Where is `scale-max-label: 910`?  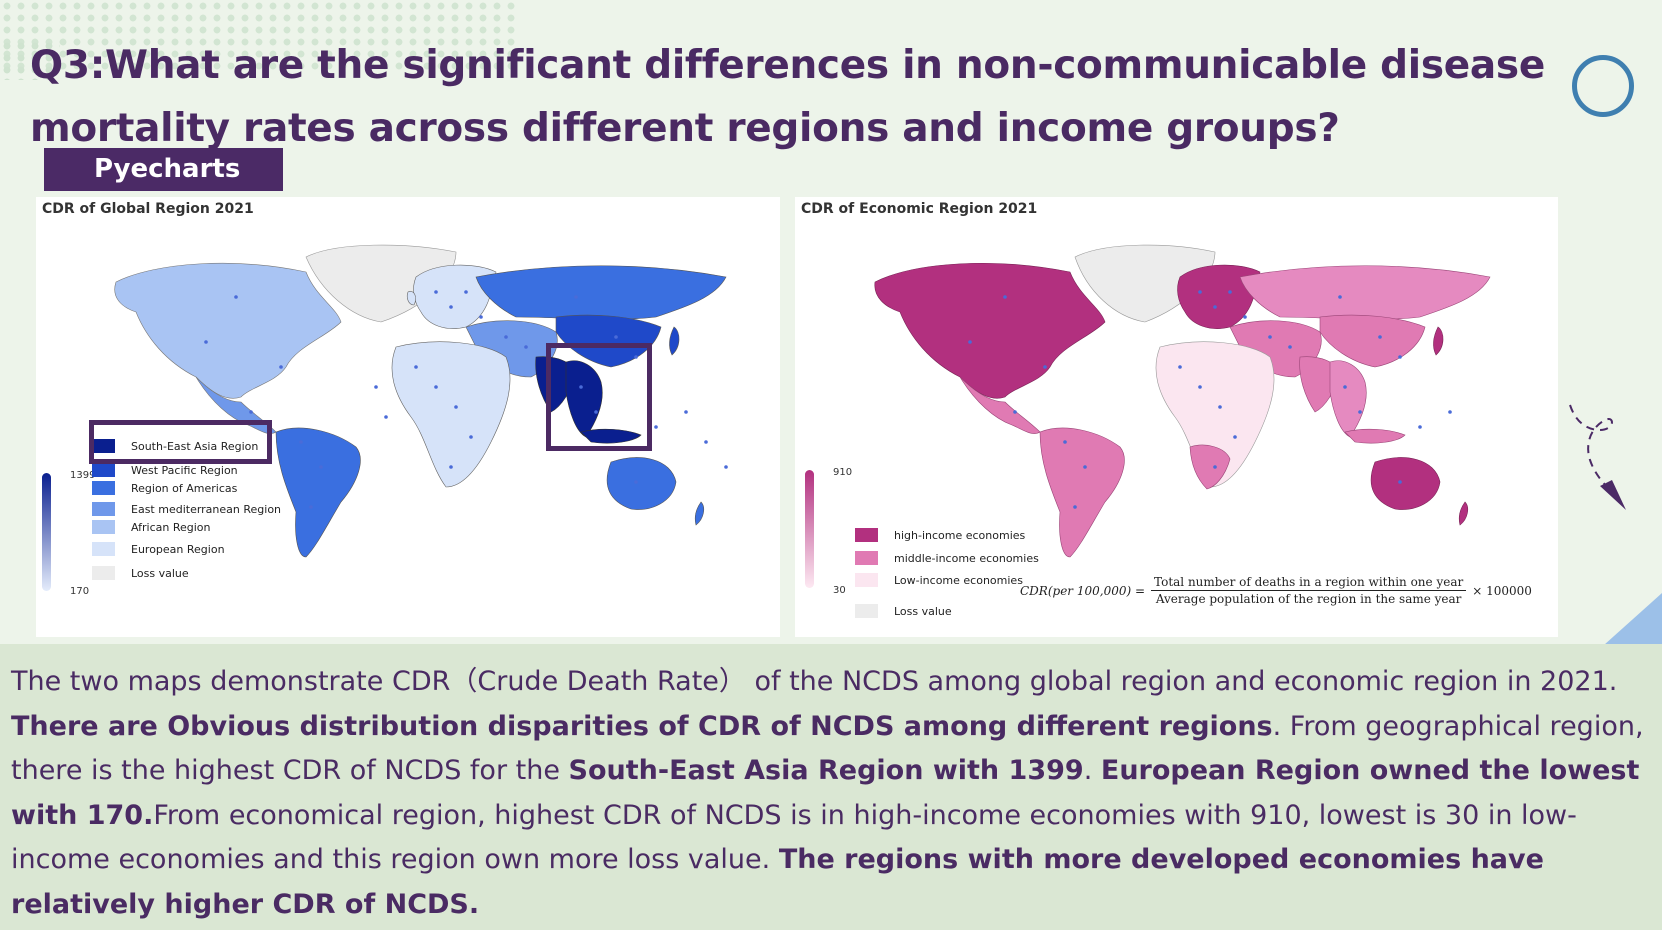 scale-max-label: 910 is located at coordinates (843, 472).